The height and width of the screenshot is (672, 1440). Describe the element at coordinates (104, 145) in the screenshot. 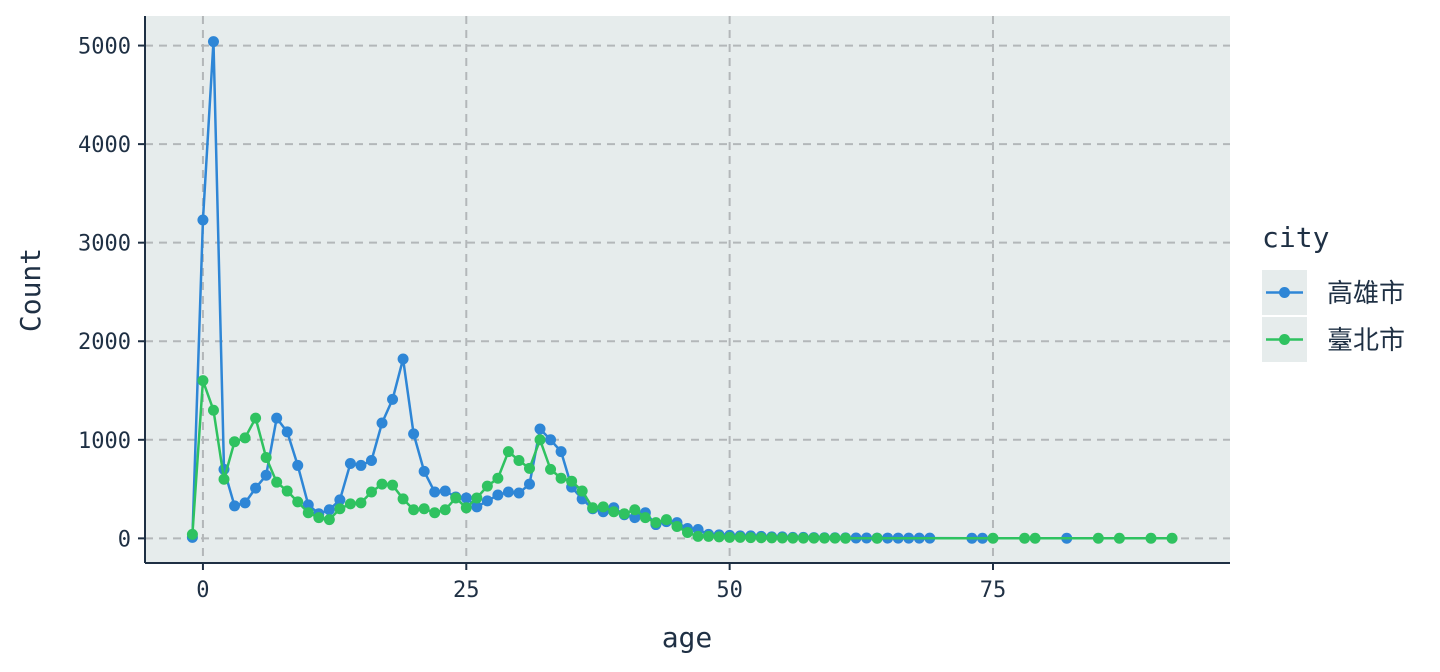

I see `y-tick-label: 4000` at that location.